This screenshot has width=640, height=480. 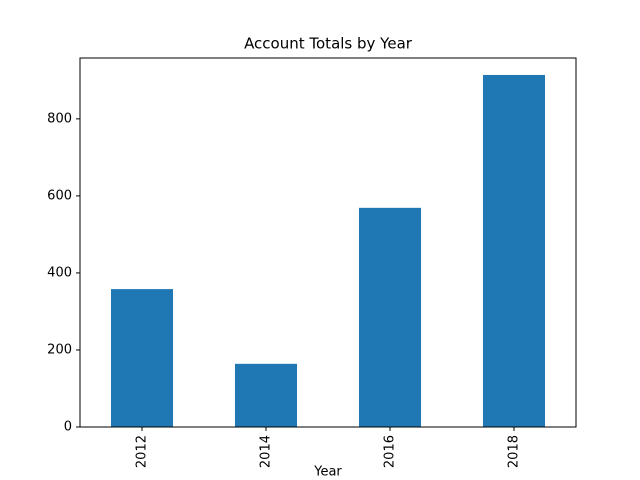 What do you see at coordinates (59, 118) in the screenshot?
I see `y-tick-label: 800` at bounding box center [59, 118].